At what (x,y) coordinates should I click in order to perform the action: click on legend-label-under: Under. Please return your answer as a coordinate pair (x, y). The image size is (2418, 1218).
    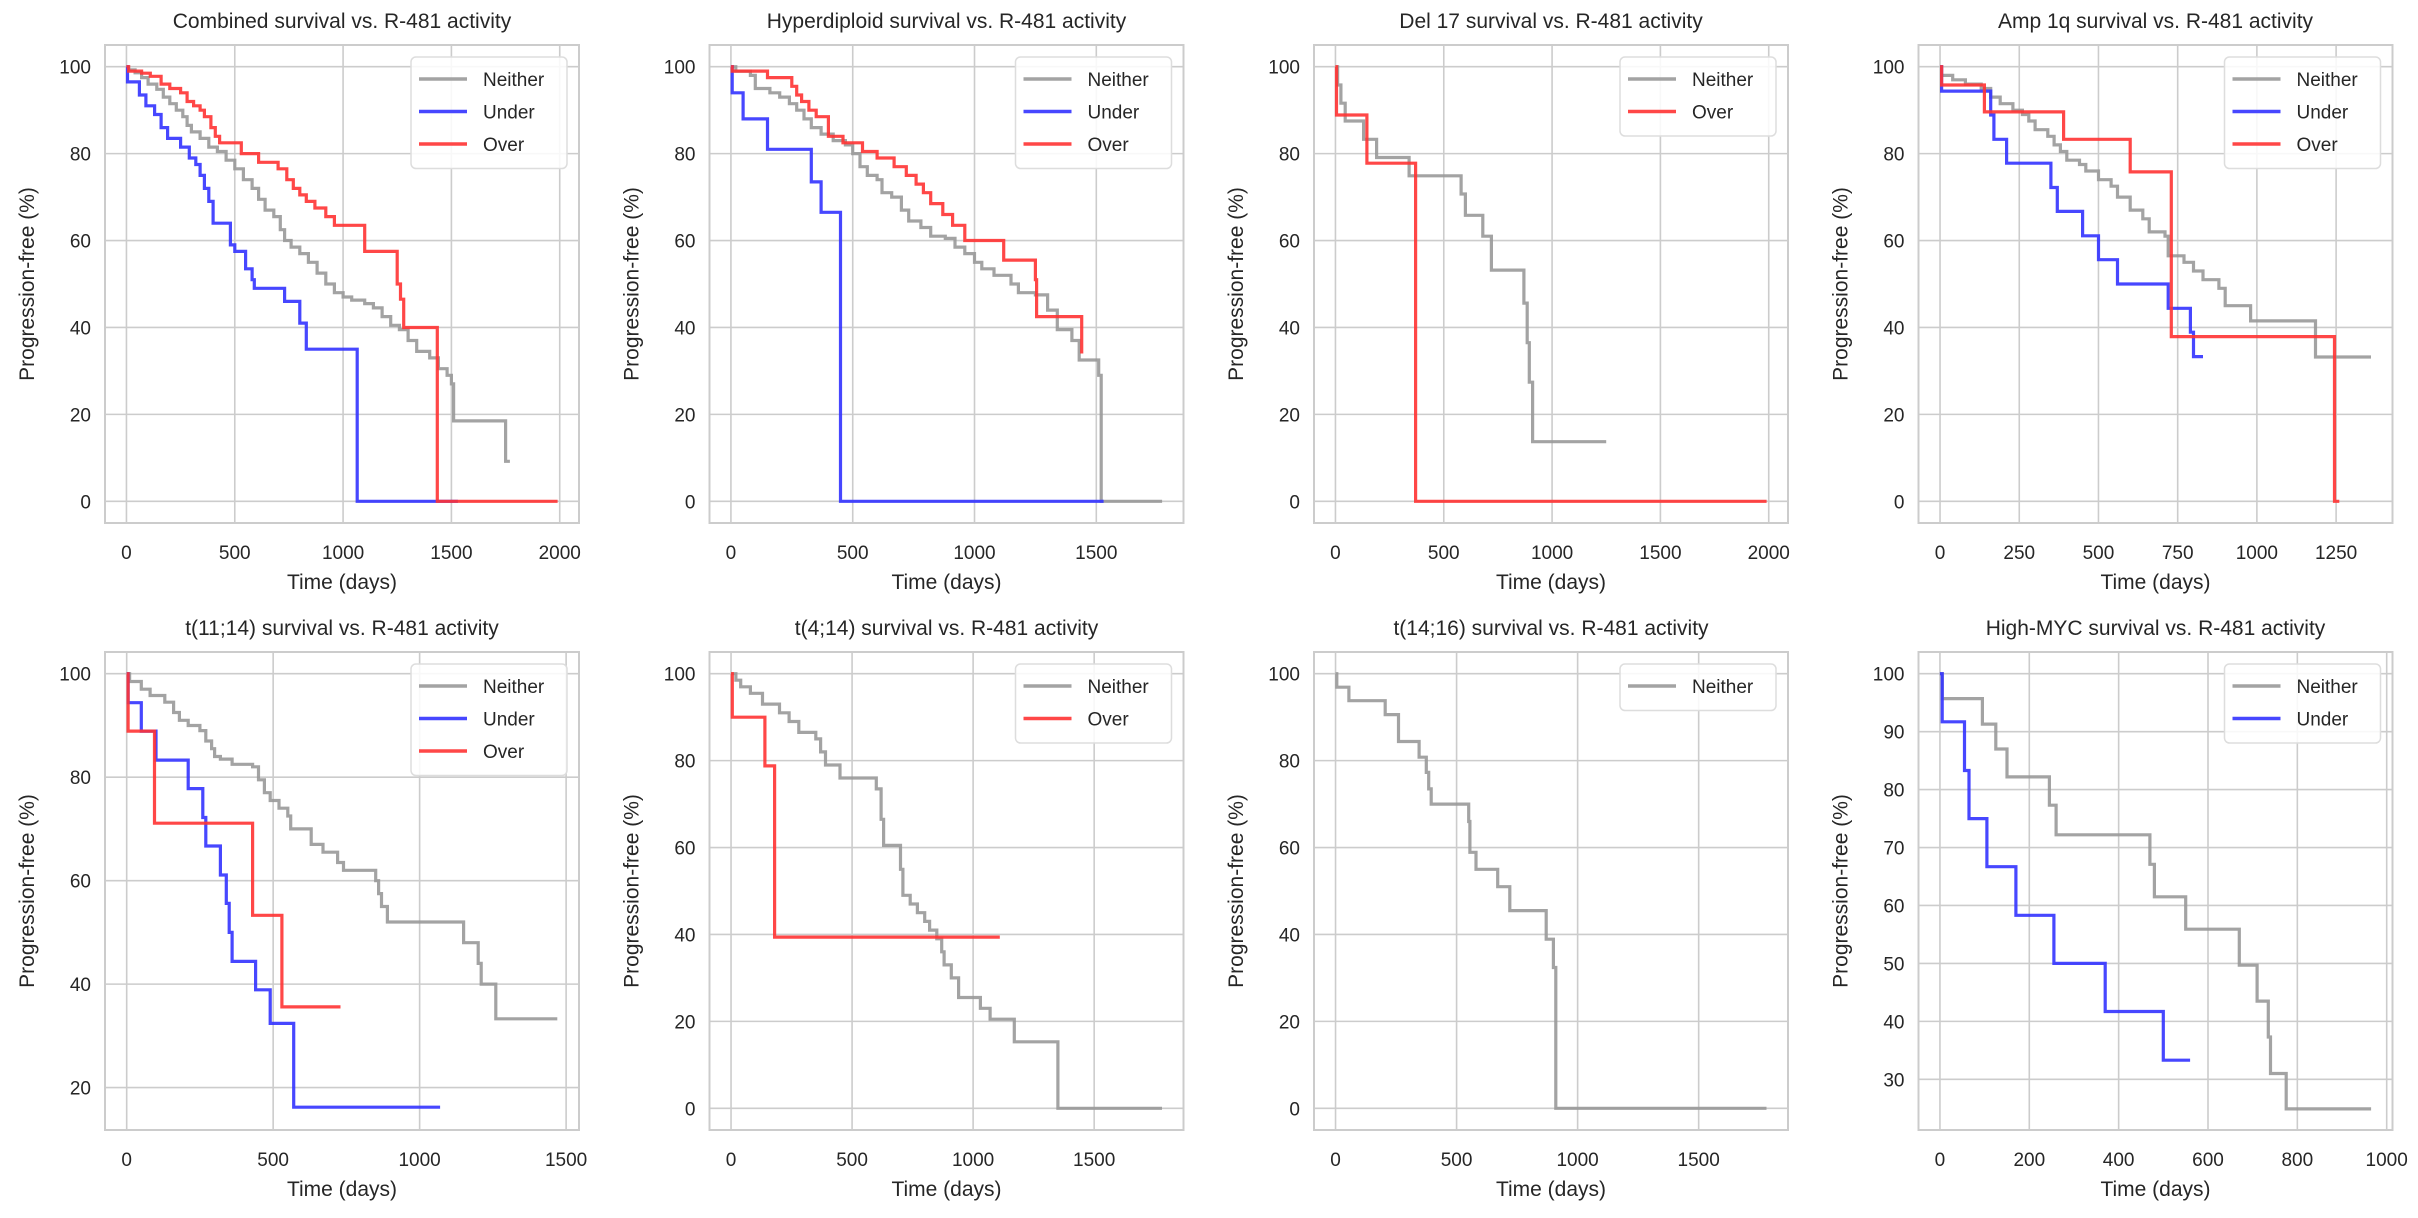
    Looking at the image, I should click on (509, 720).